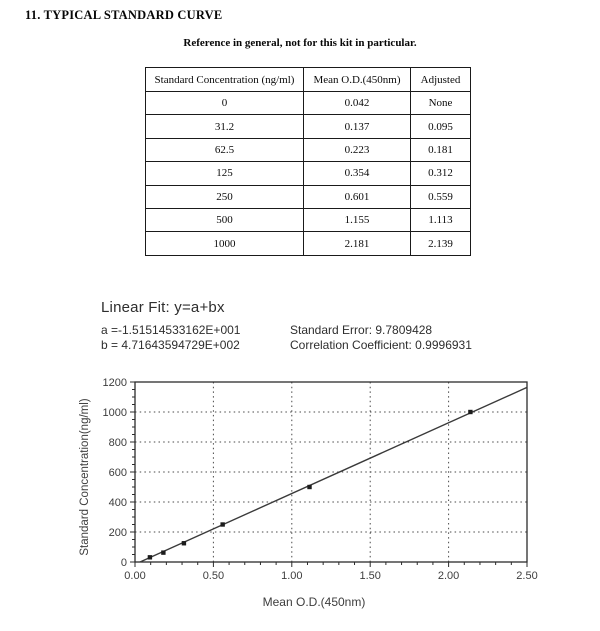 The height and width of the screenshot is (631, 600). Describe the element at coordinates (115, 383) in the screenshot. I see `y-tick-label: 1200` at that location.